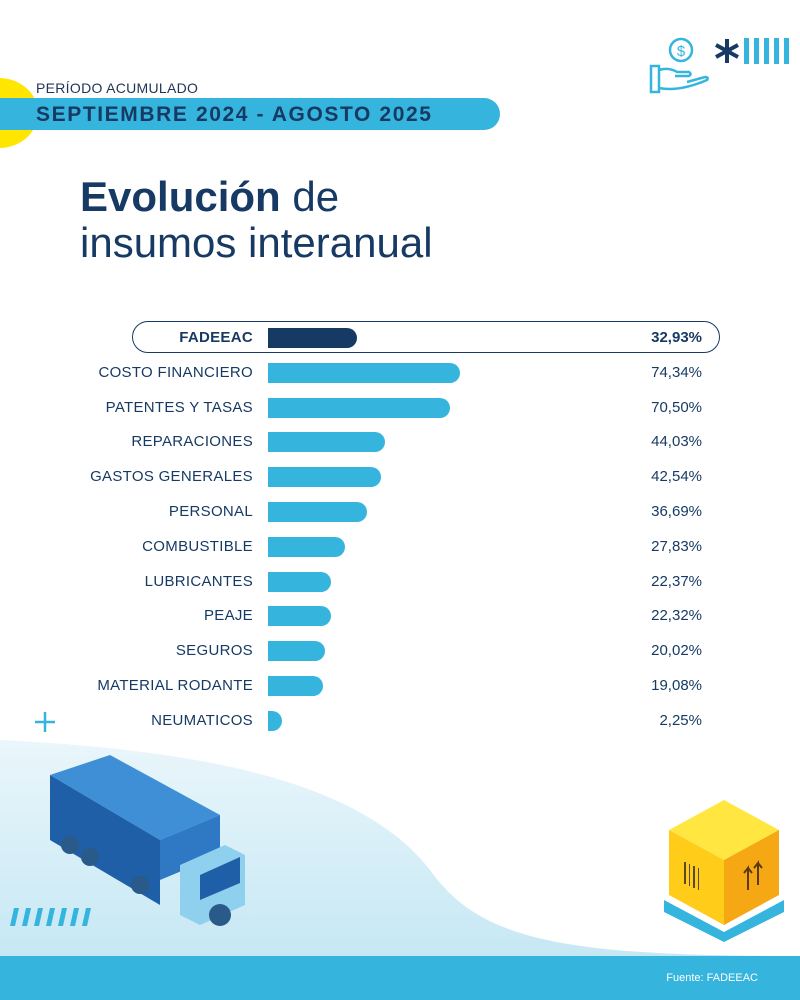  I want to click on bar-row: FADEEAC 32,93%, so click(400, 338).